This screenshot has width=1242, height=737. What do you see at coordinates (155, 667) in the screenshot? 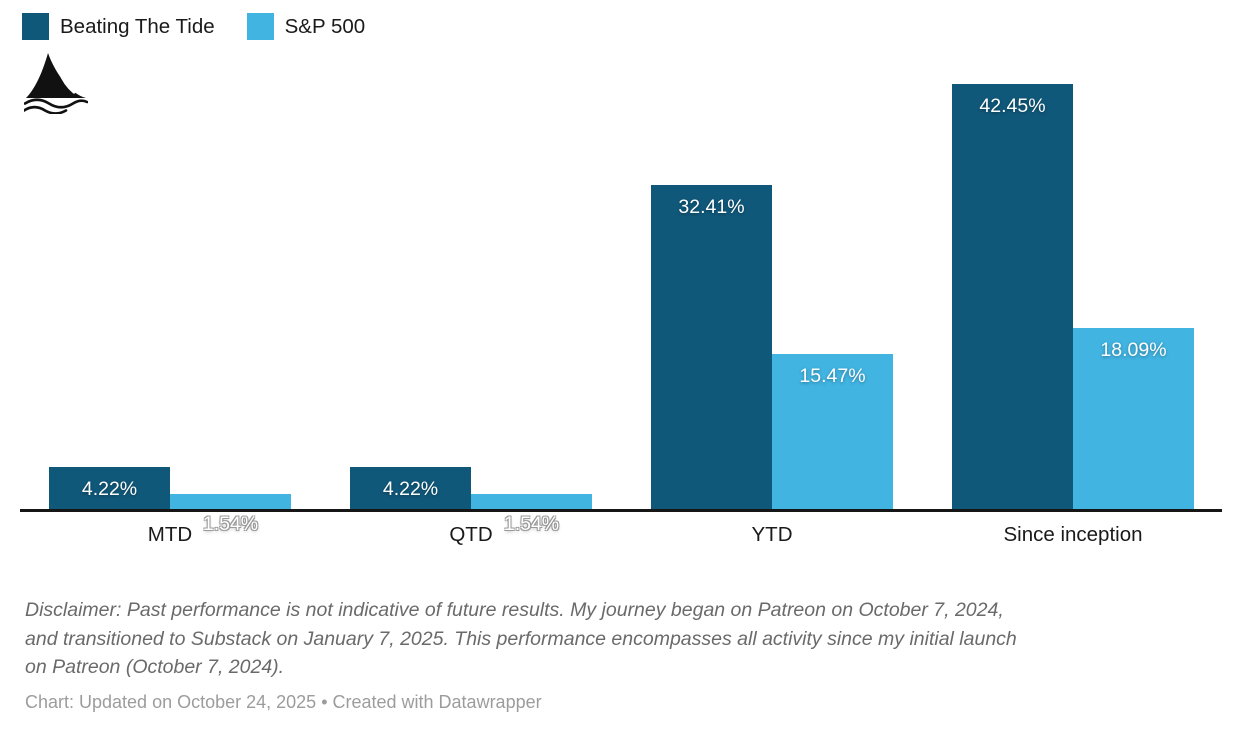
I see `disclaimer-line: on Patreon (October 7, 2024).` at bounding box center [155, 667].